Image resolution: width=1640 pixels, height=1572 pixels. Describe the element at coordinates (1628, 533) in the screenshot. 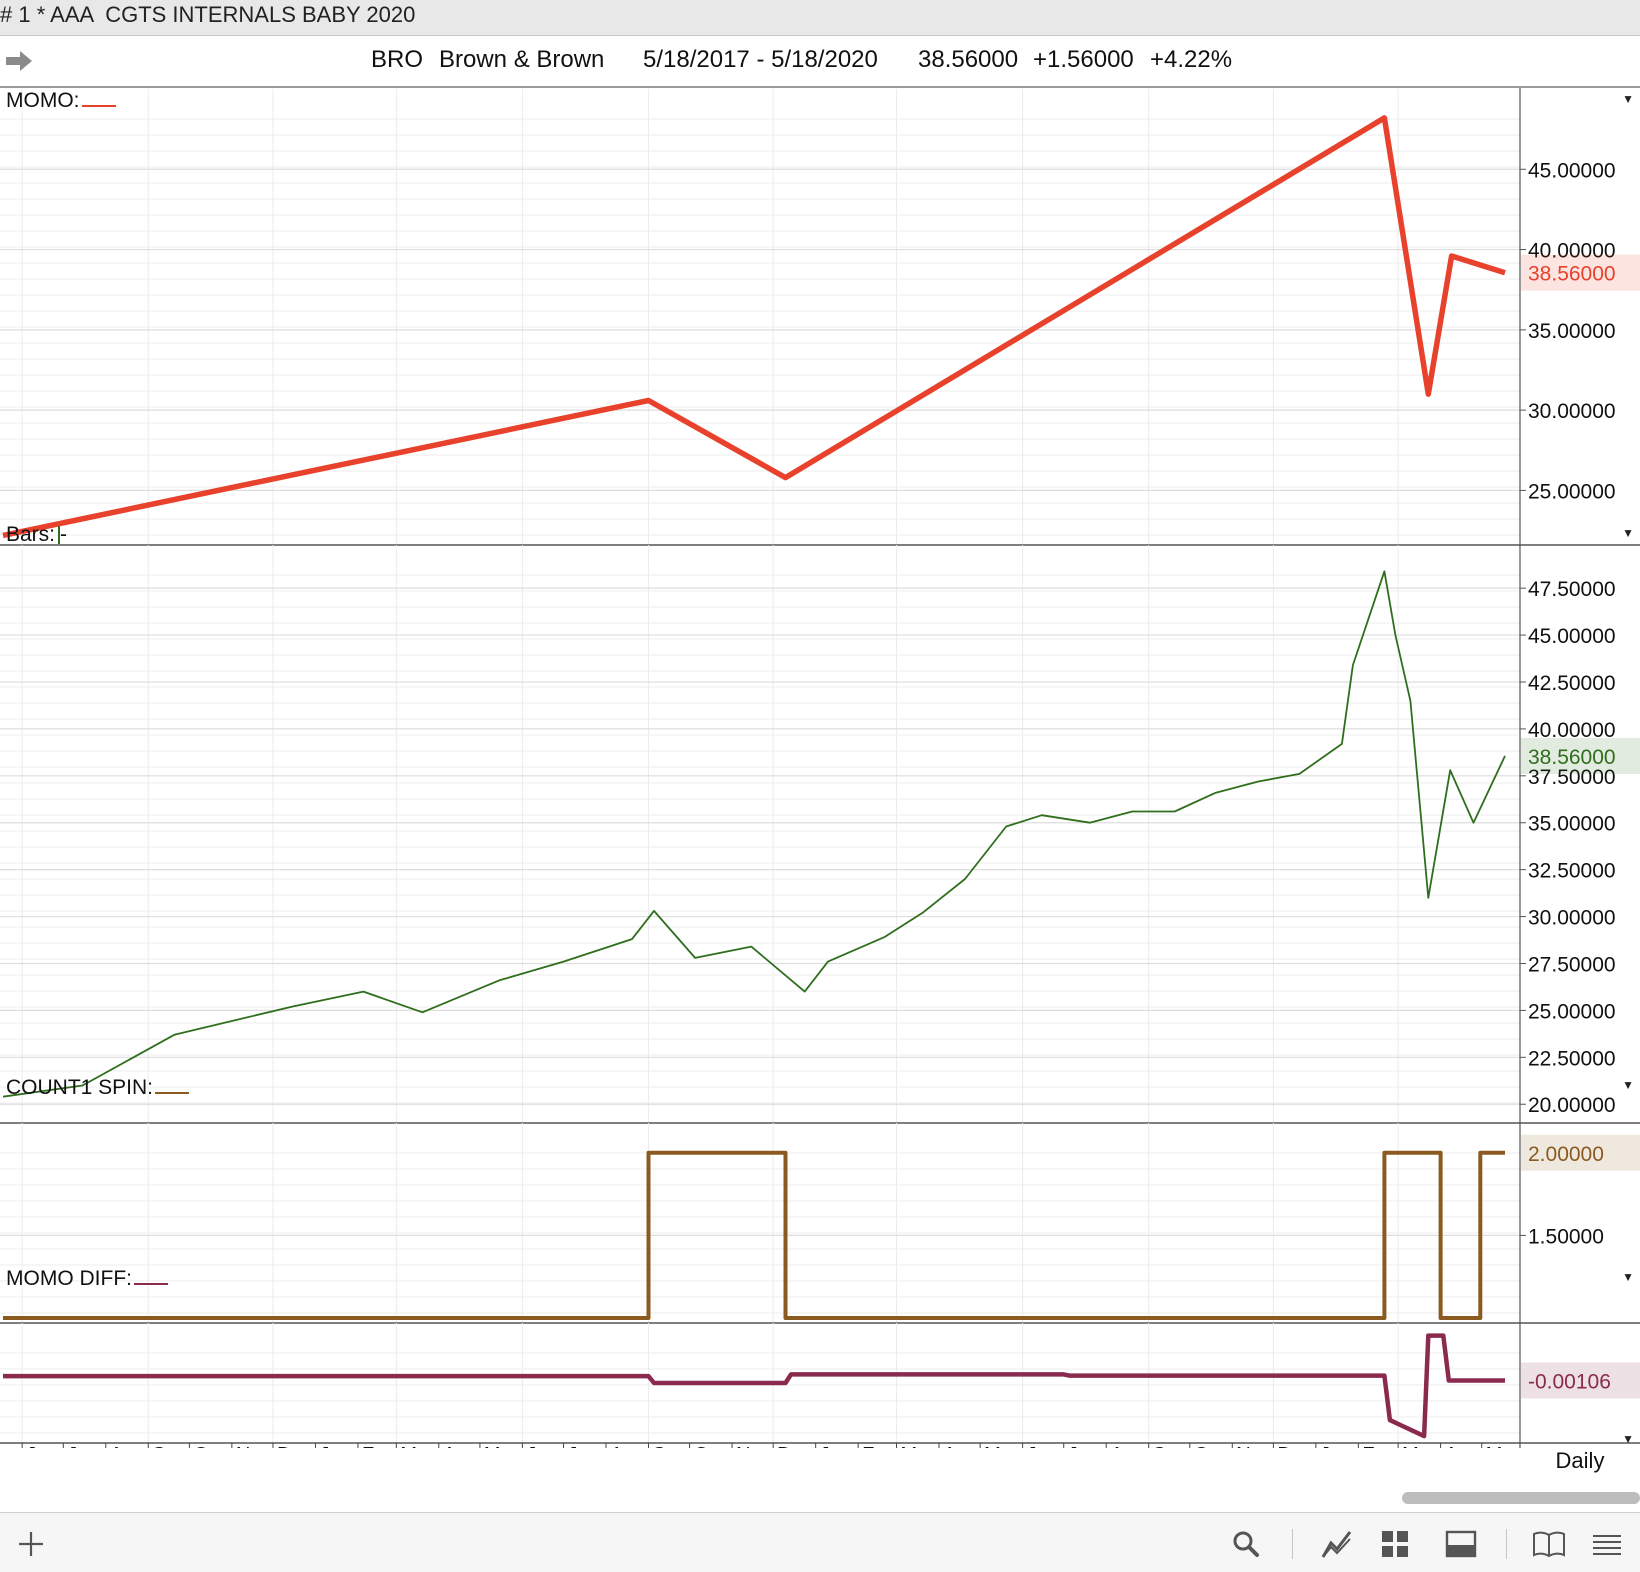

I see `bars-panel-menu-icon: ▼` at that location.